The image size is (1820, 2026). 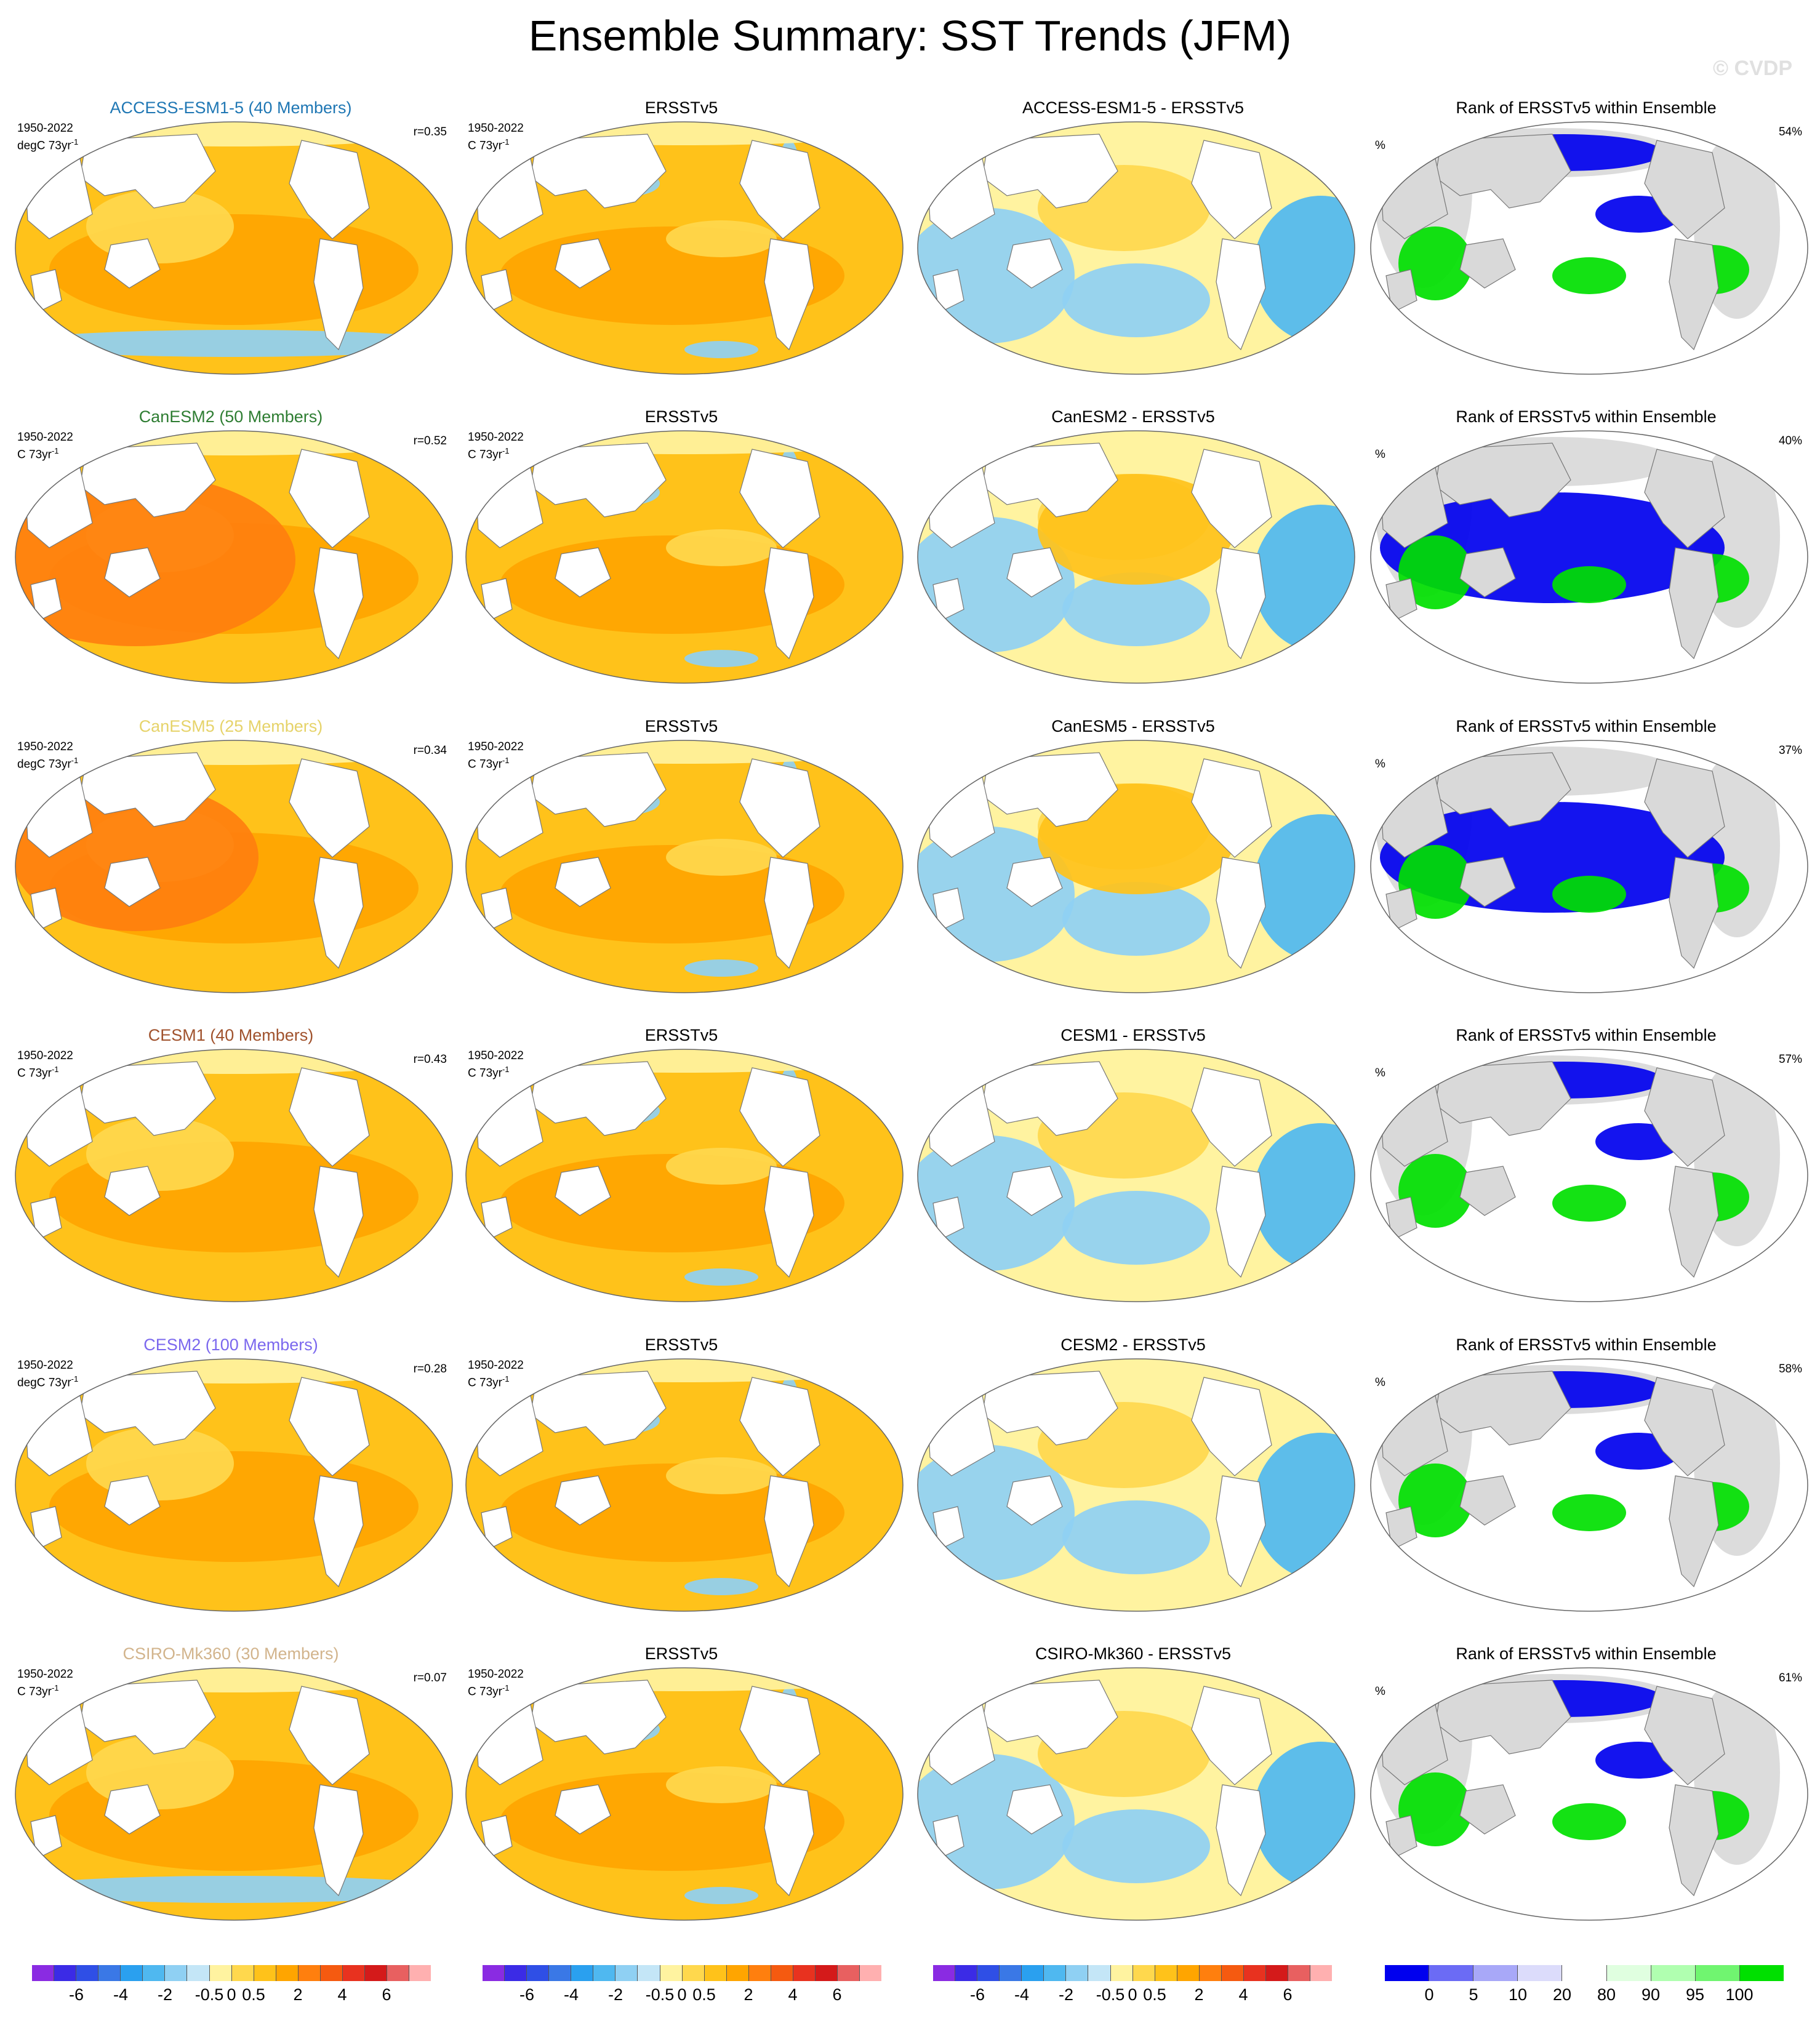 What do you see at coordinates (1651, 1994) in the screenshot?
I see `colorbar-tick-label: 90` at bounding box center [1651, 1994].